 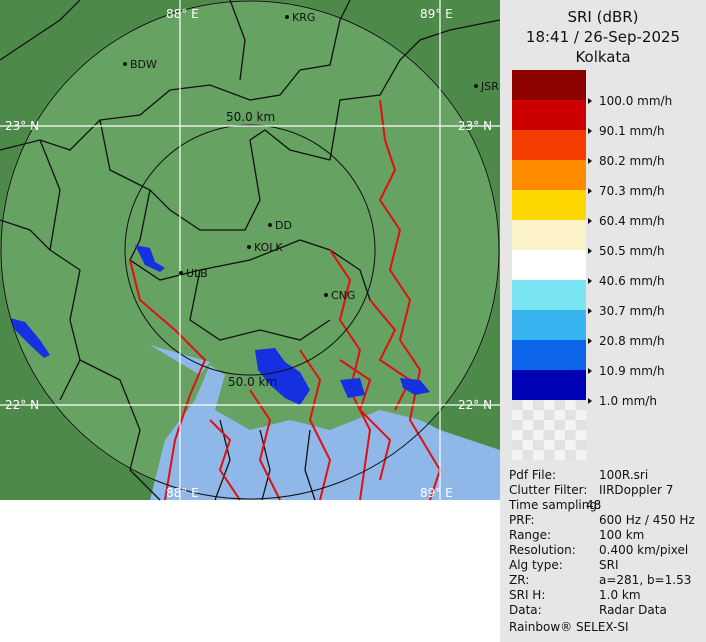 I want to click on info-value: 600 Hz / 450 Hz, so click(x=647, y=520).